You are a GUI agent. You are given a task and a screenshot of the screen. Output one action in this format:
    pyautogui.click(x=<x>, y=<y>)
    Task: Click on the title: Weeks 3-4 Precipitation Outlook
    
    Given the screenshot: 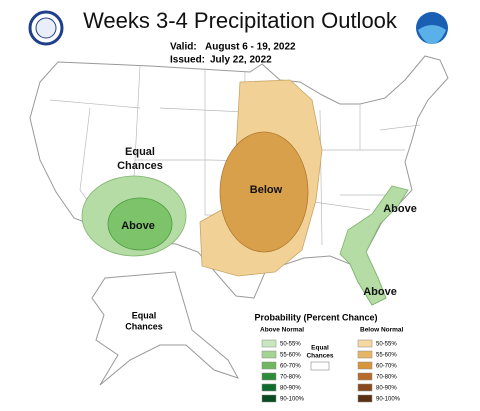 What is the action you would take?
    pyautogui.click(x=240, y=20)
    